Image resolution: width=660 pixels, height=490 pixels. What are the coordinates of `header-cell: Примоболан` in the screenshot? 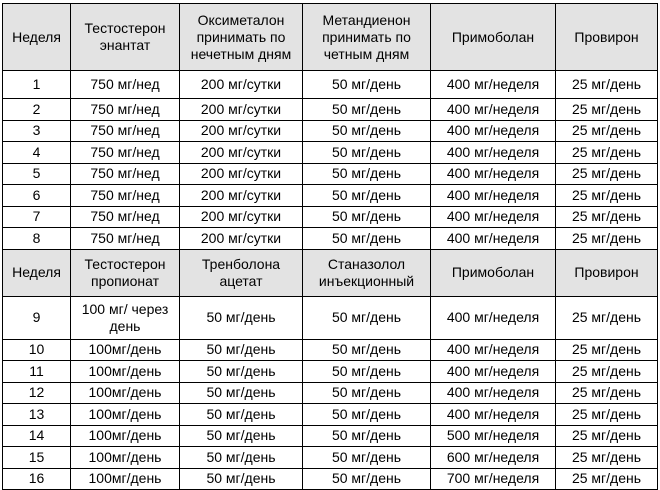 It's located at (493, 37).